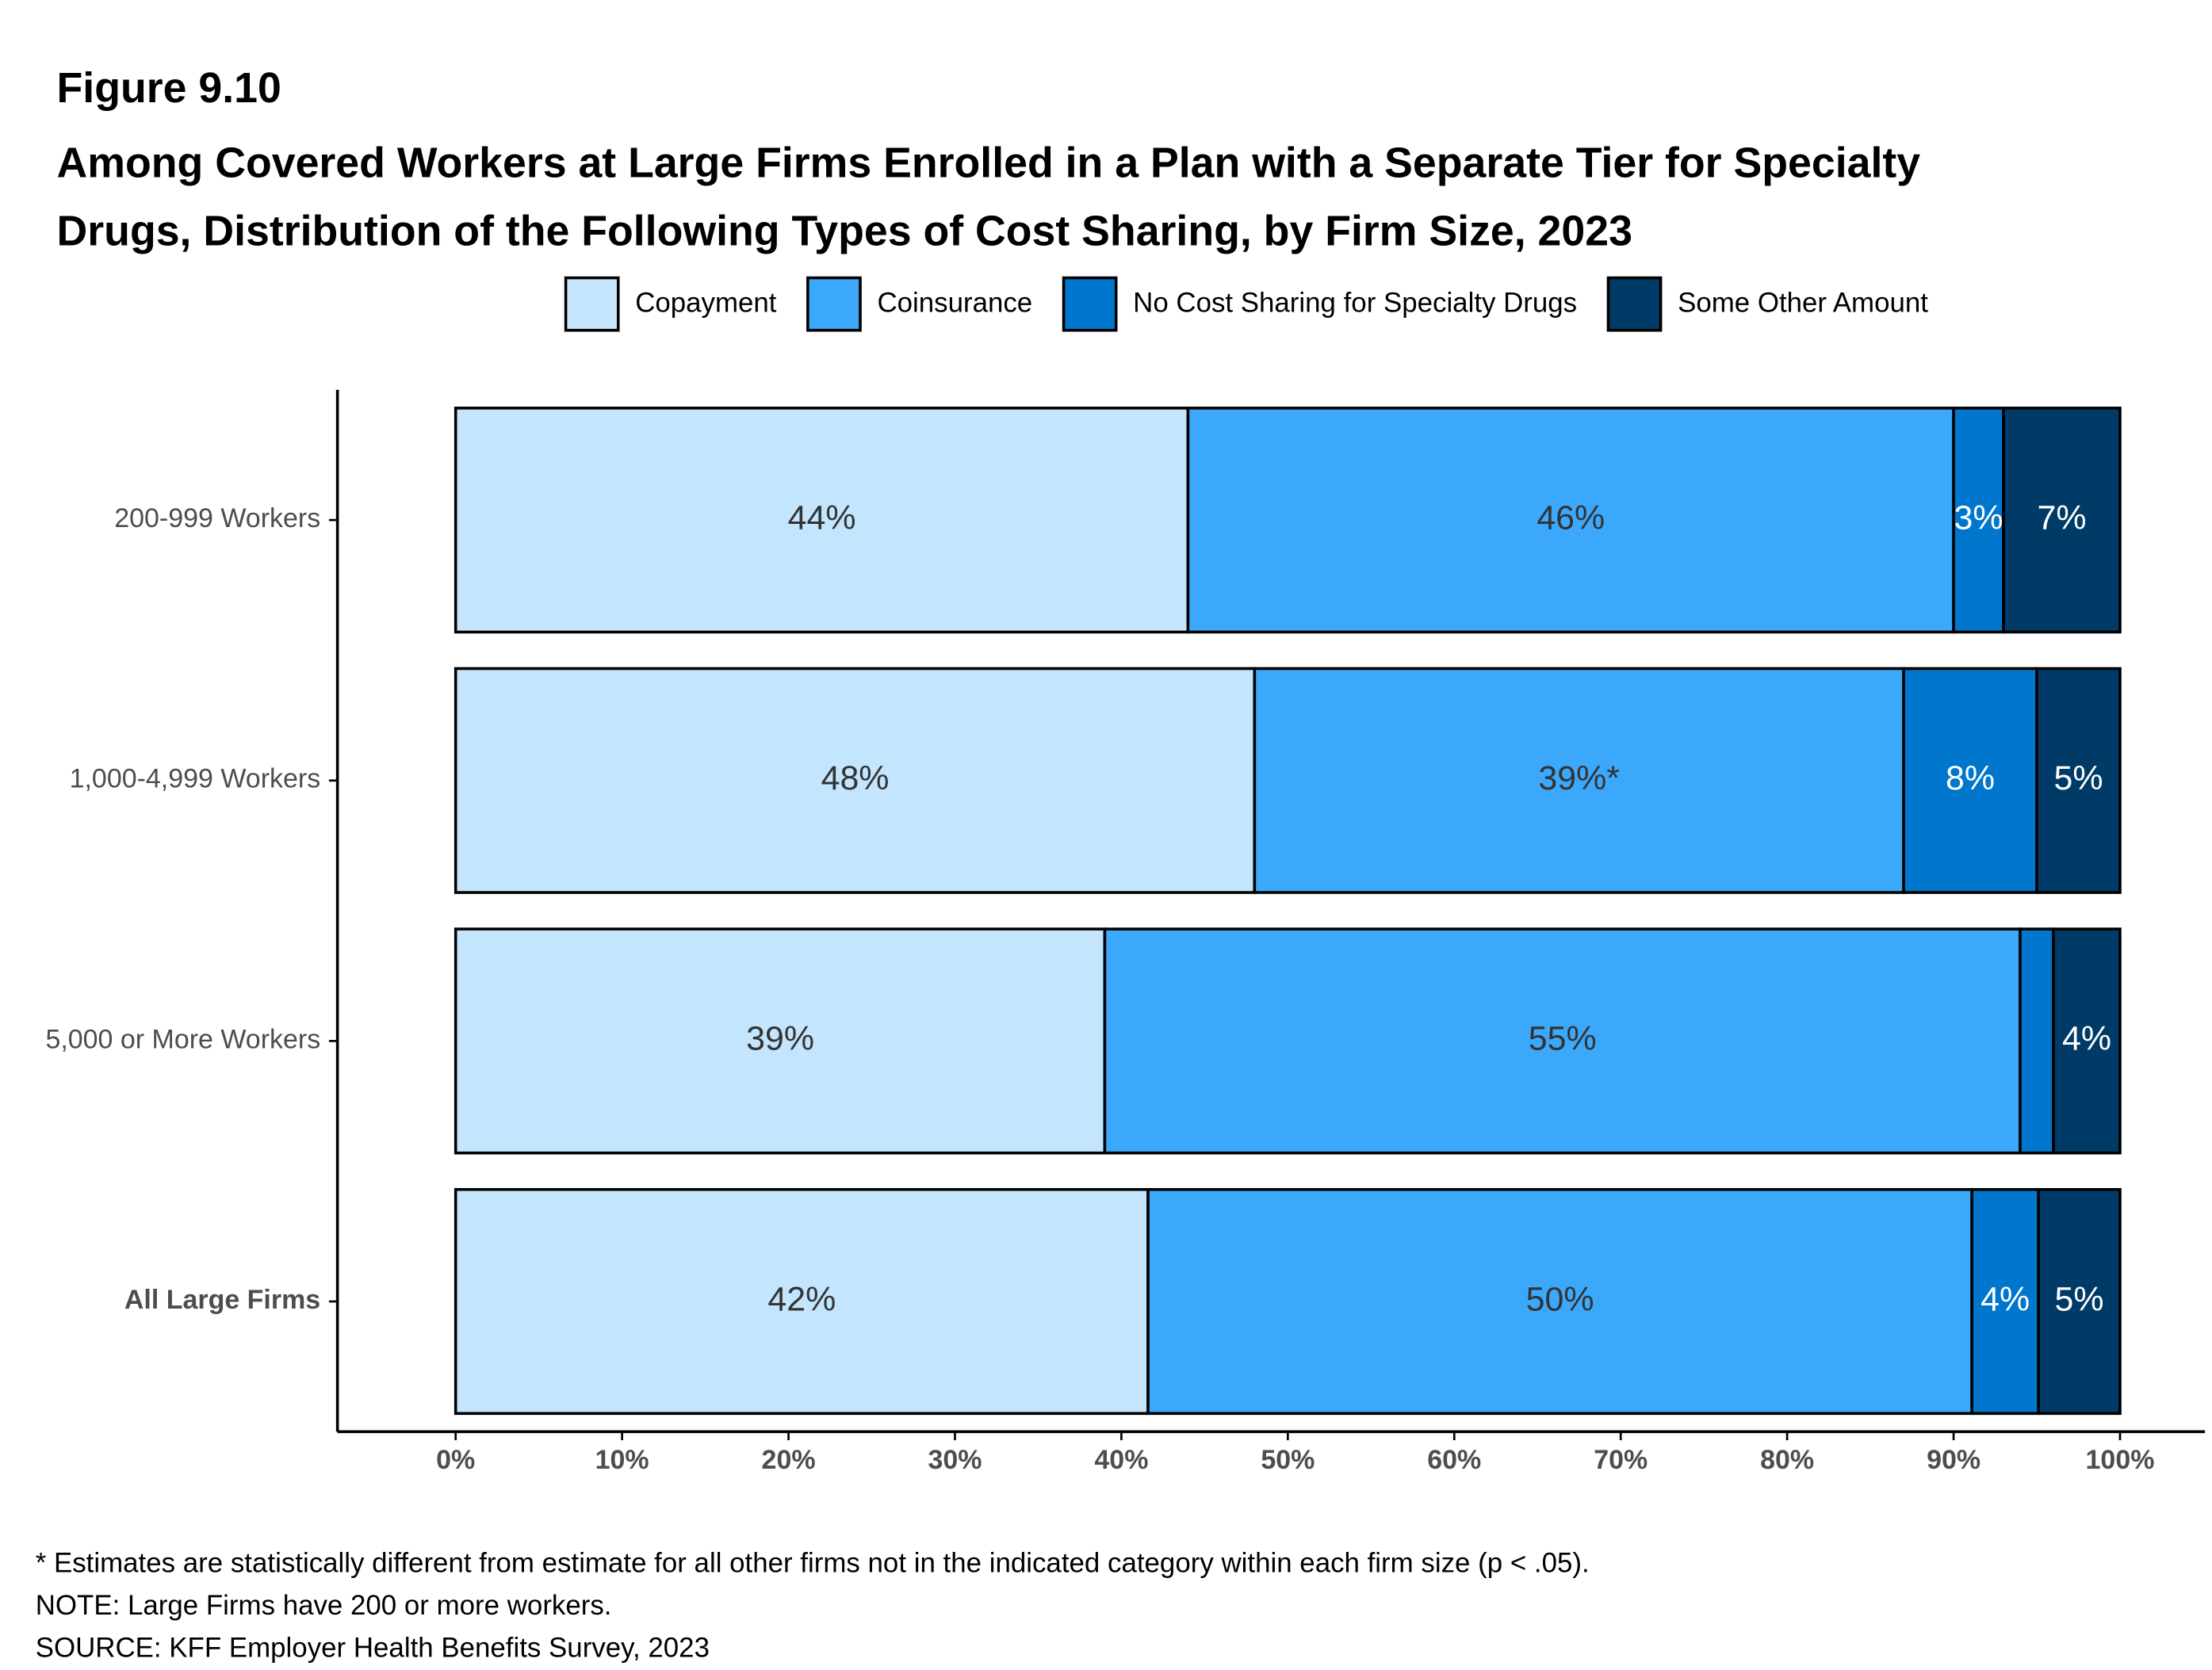  I want to click on data-label: 44%, so click(822, 518).